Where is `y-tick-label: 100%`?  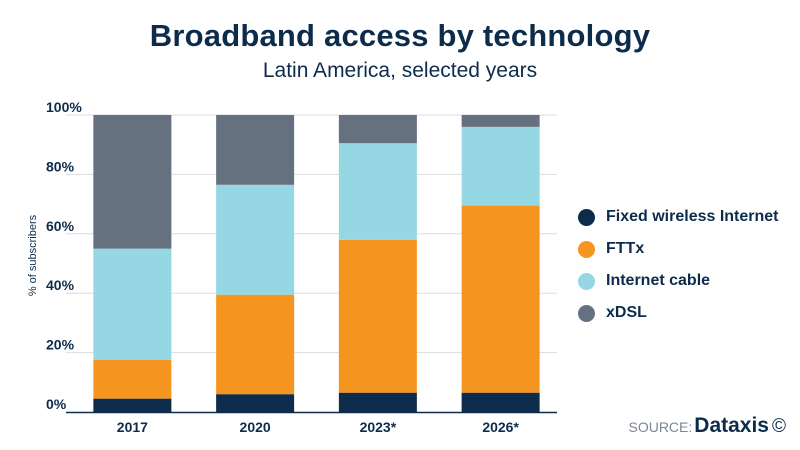
y-tick-label: 100% is located at coordinates (64, 107).